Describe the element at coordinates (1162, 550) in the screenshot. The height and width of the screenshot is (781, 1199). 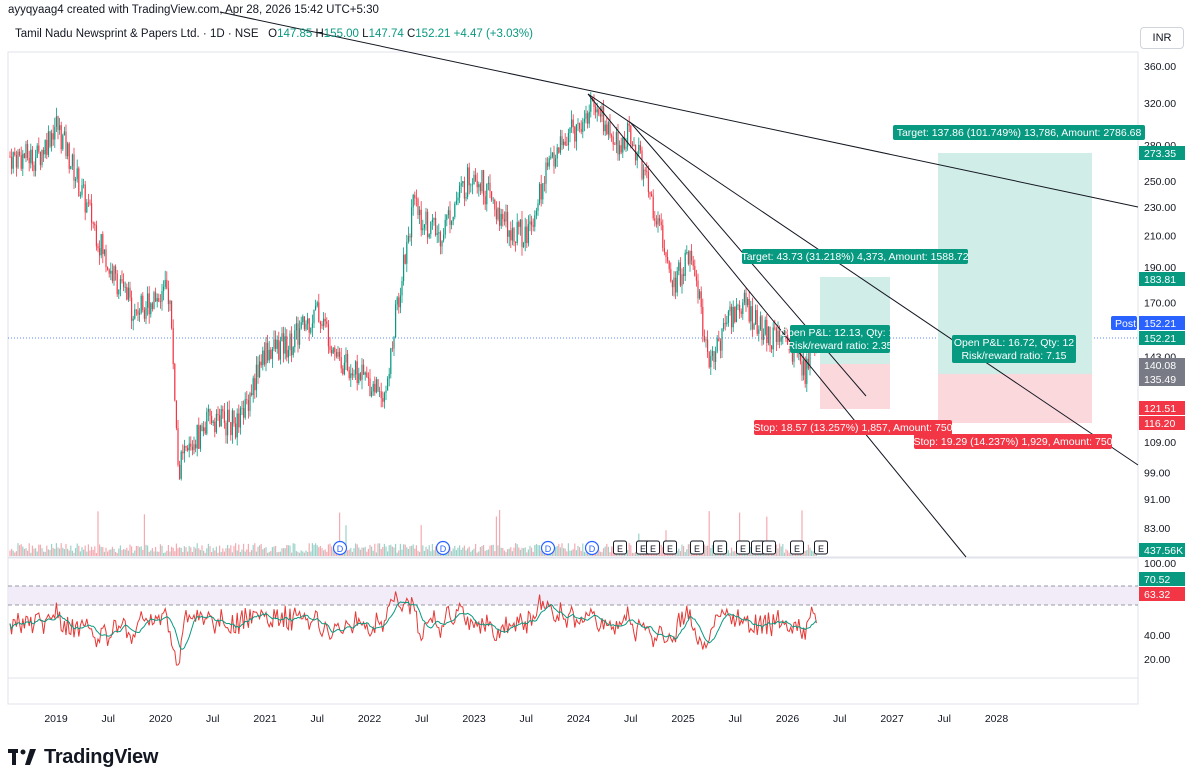
I see `price-tag` at that location.